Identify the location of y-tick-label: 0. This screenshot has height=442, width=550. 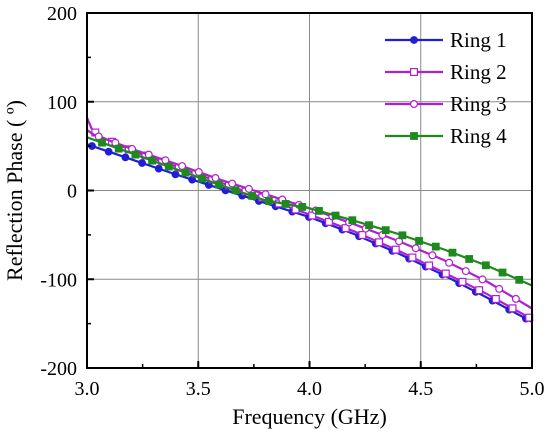
(72, 192).